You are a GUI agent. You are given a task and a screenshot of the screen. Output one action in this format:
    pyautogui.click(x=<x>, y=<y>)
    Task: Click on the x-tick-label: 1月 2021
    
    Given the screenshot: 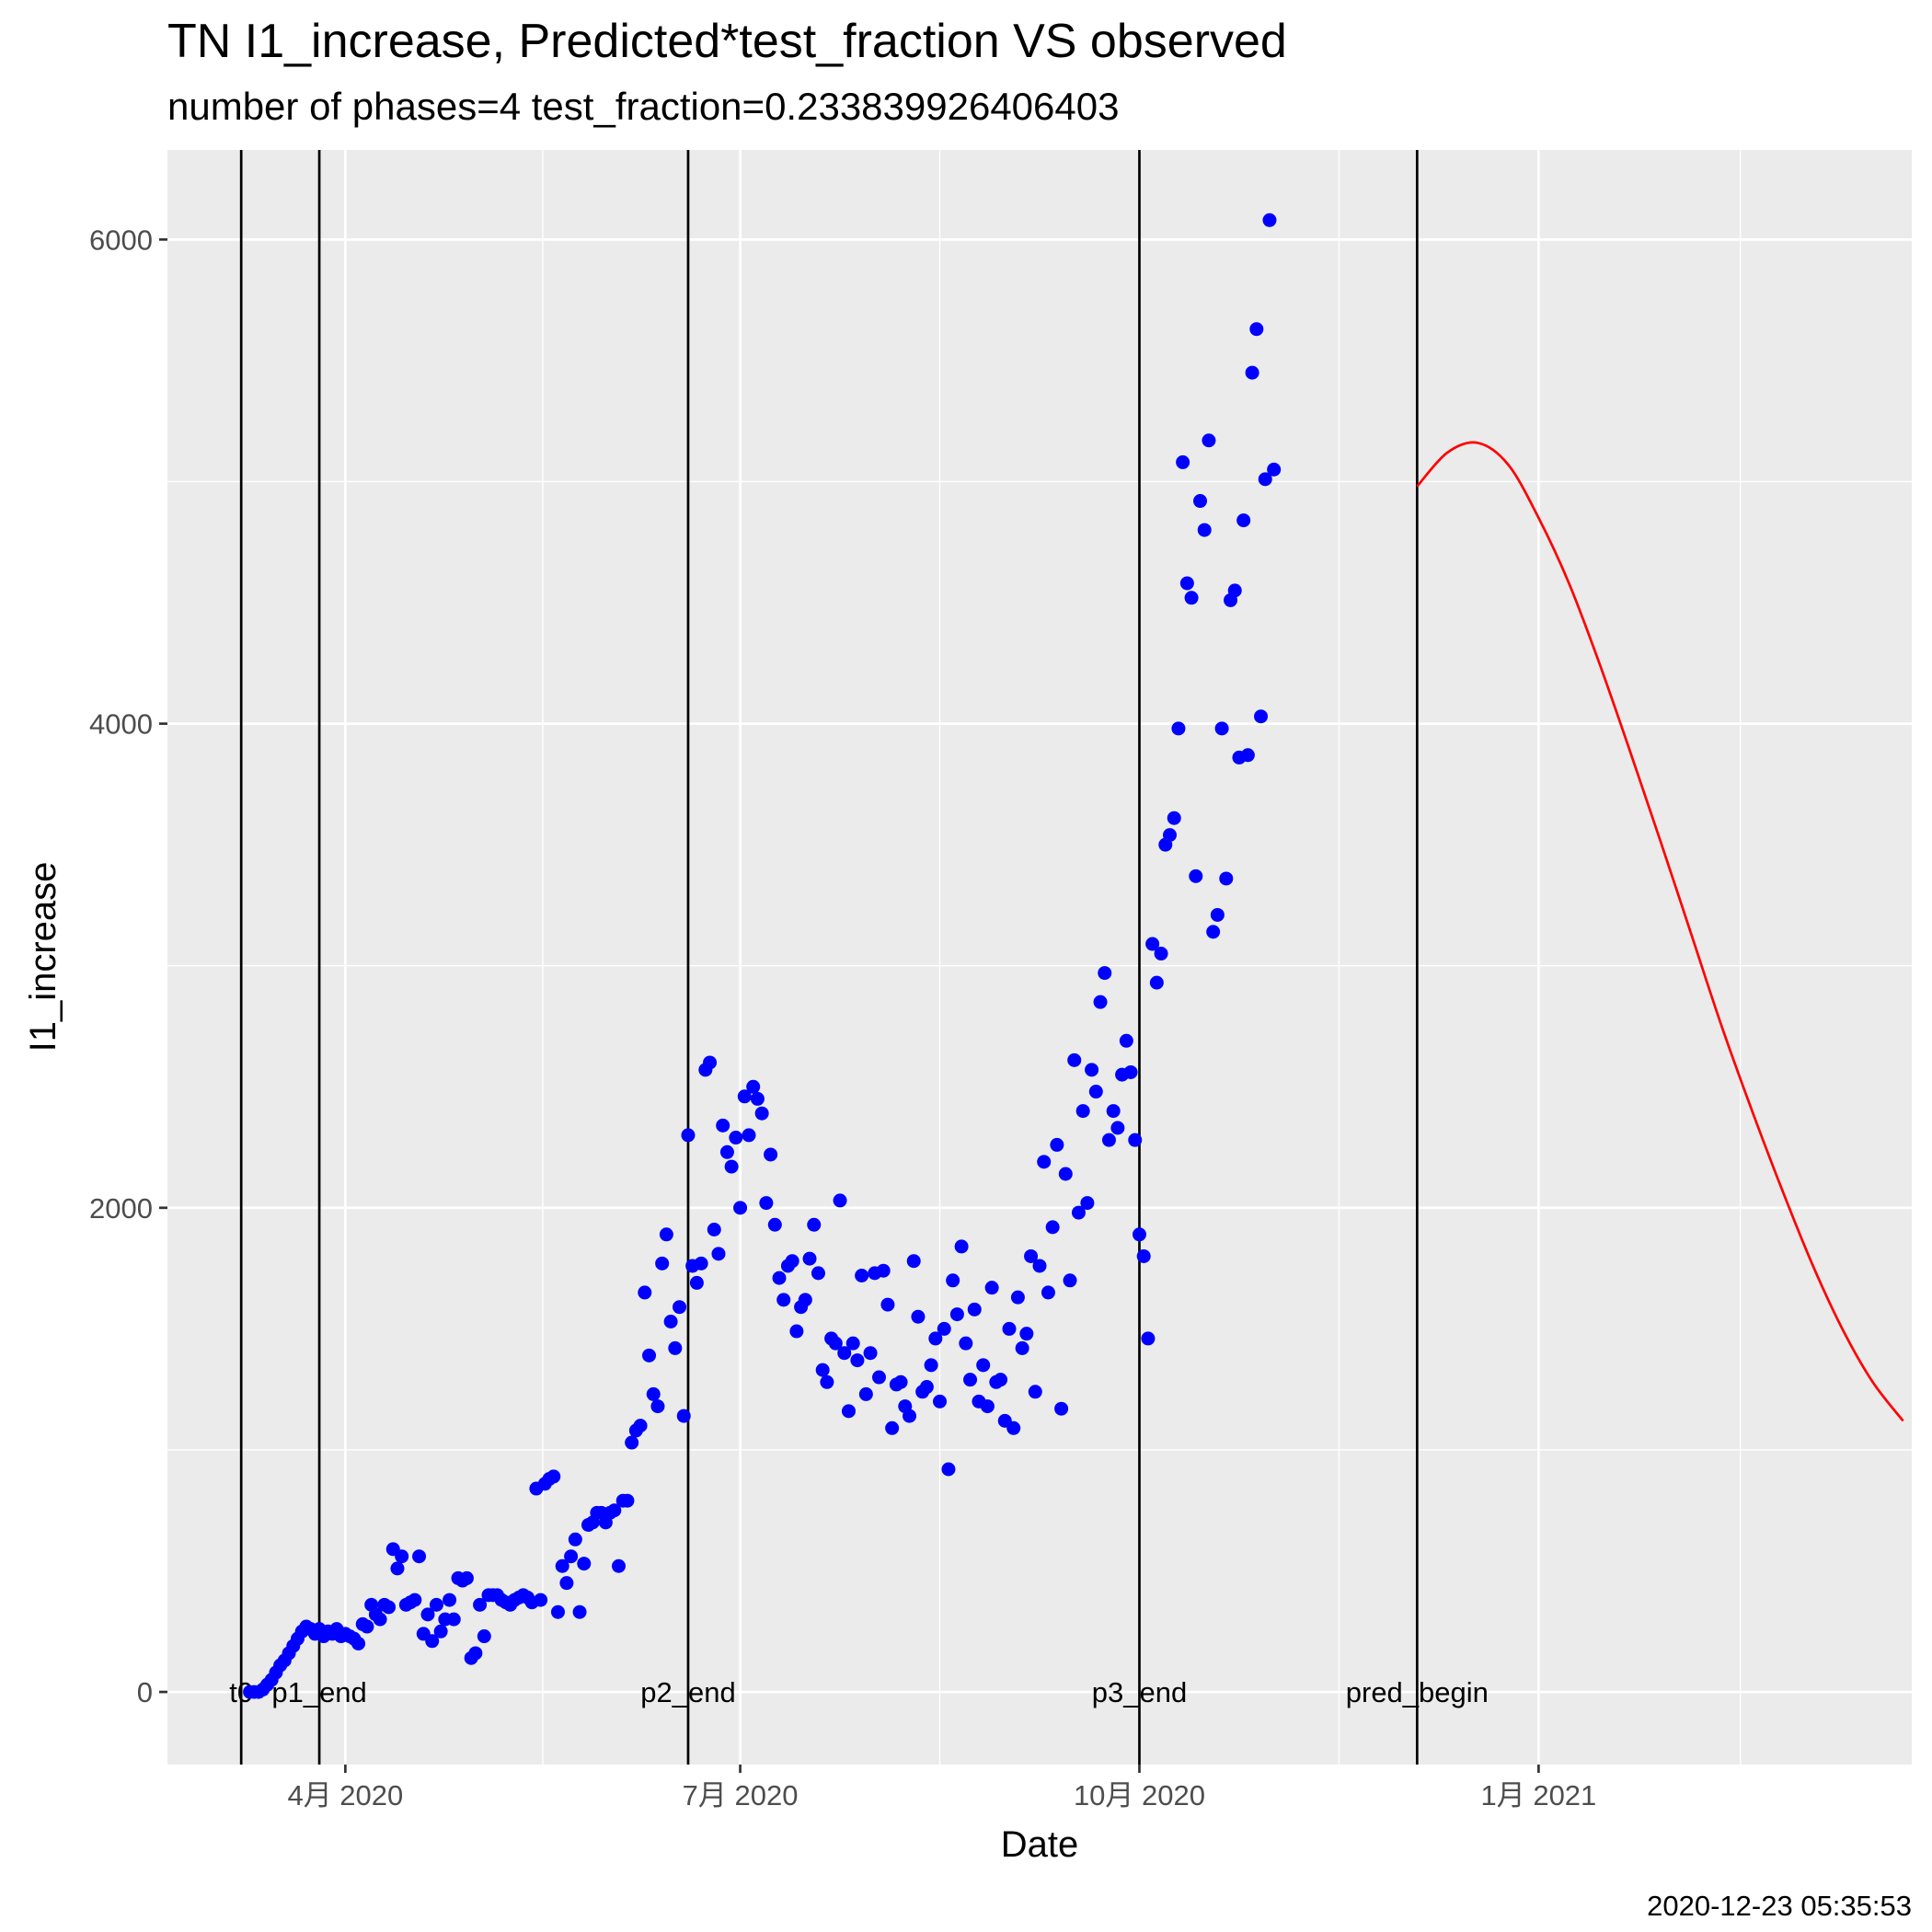 What is the action you would take?
    pyautogui.click(x=1538, y=1795)
    